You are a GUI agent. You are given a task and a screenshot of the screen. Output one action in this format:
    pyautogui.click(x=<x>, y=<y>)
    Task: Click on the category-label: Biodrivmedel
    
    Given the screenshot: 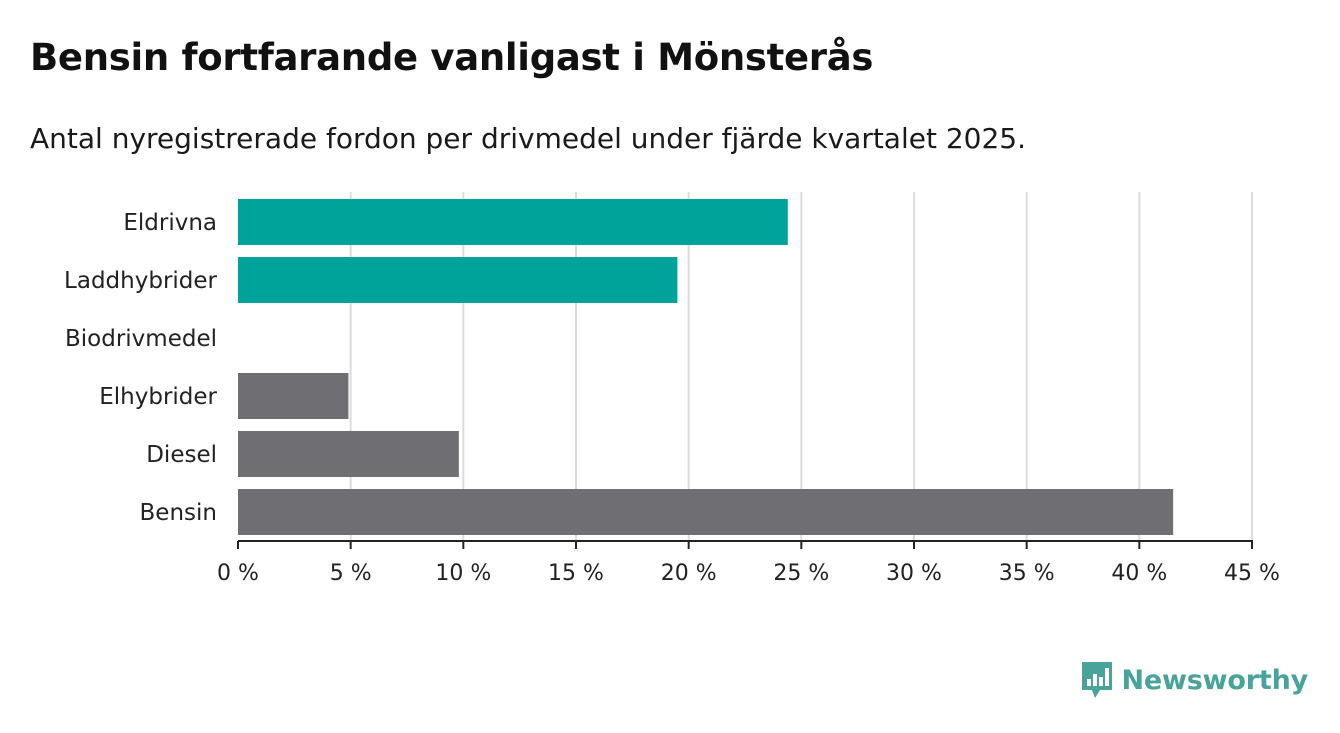 What is the action you would take?
    pyautogui.click(x=141, y=339)
    